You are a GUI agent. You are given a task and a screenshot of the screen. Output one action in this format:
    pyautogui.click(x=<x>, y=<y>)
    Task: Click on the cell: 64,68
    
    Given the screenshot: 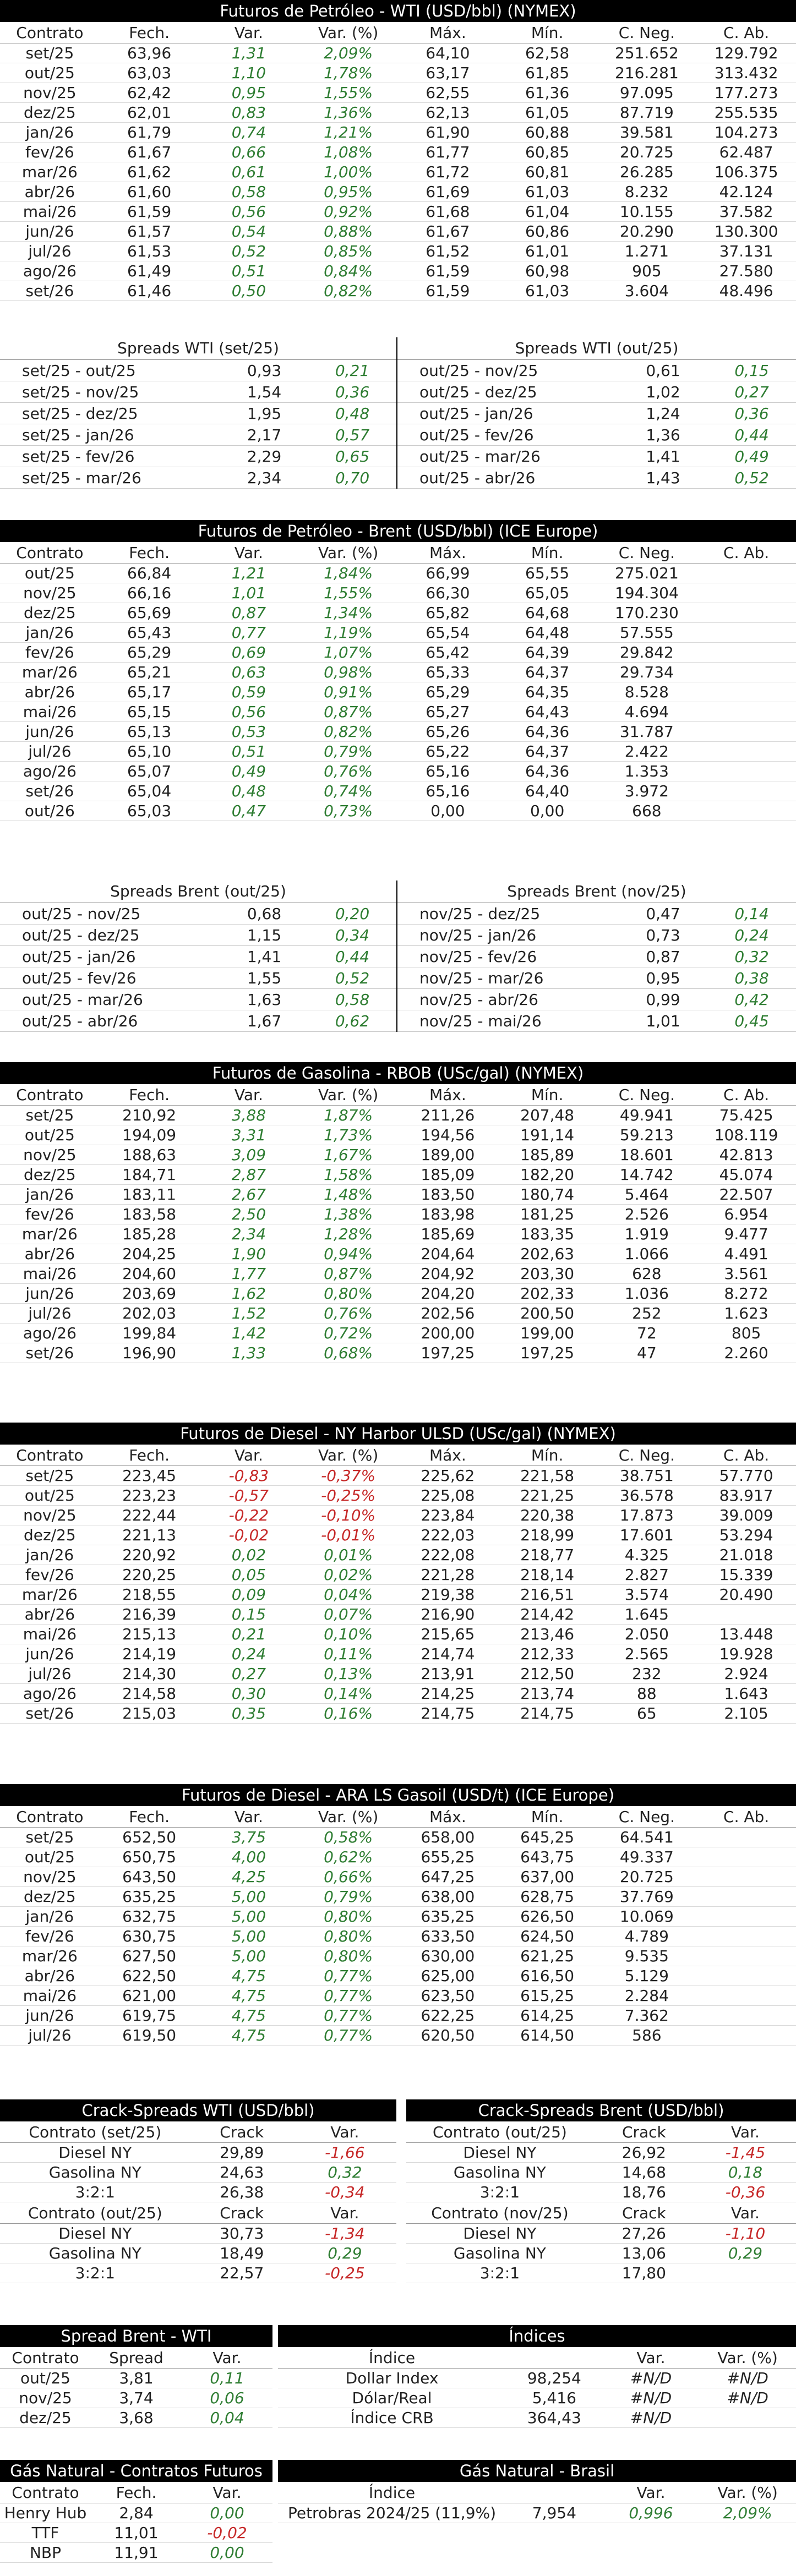 What is the action you would take?
    pyautogui.click(x=547, y=613)
    